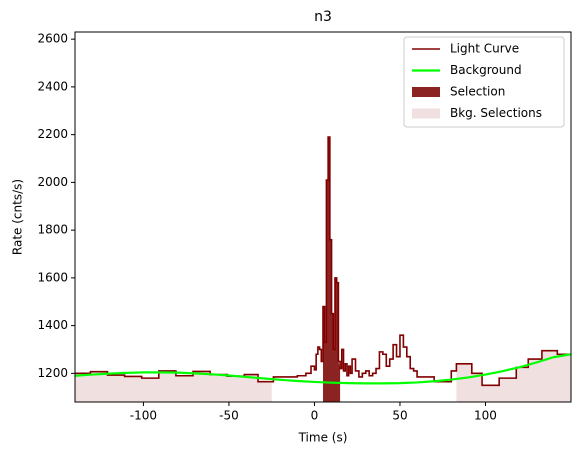 This screenshot has width=584, height=459. What do you see at coordinates (323, 17) in the screenshot?
I see `chart-title: n3` at bounding box center [323, 17].